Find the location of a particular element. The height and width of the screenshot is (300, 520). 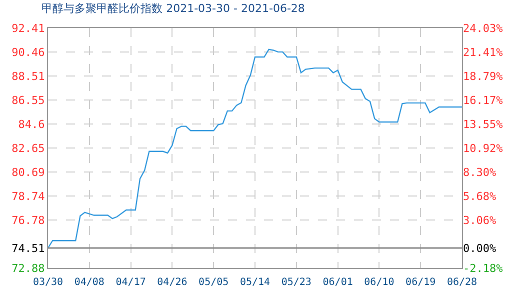

chart-title: 甲醇与多聚甲醛比价指数 2021-03-30 - 2021-06-28 is located at coordinates (173, 9).